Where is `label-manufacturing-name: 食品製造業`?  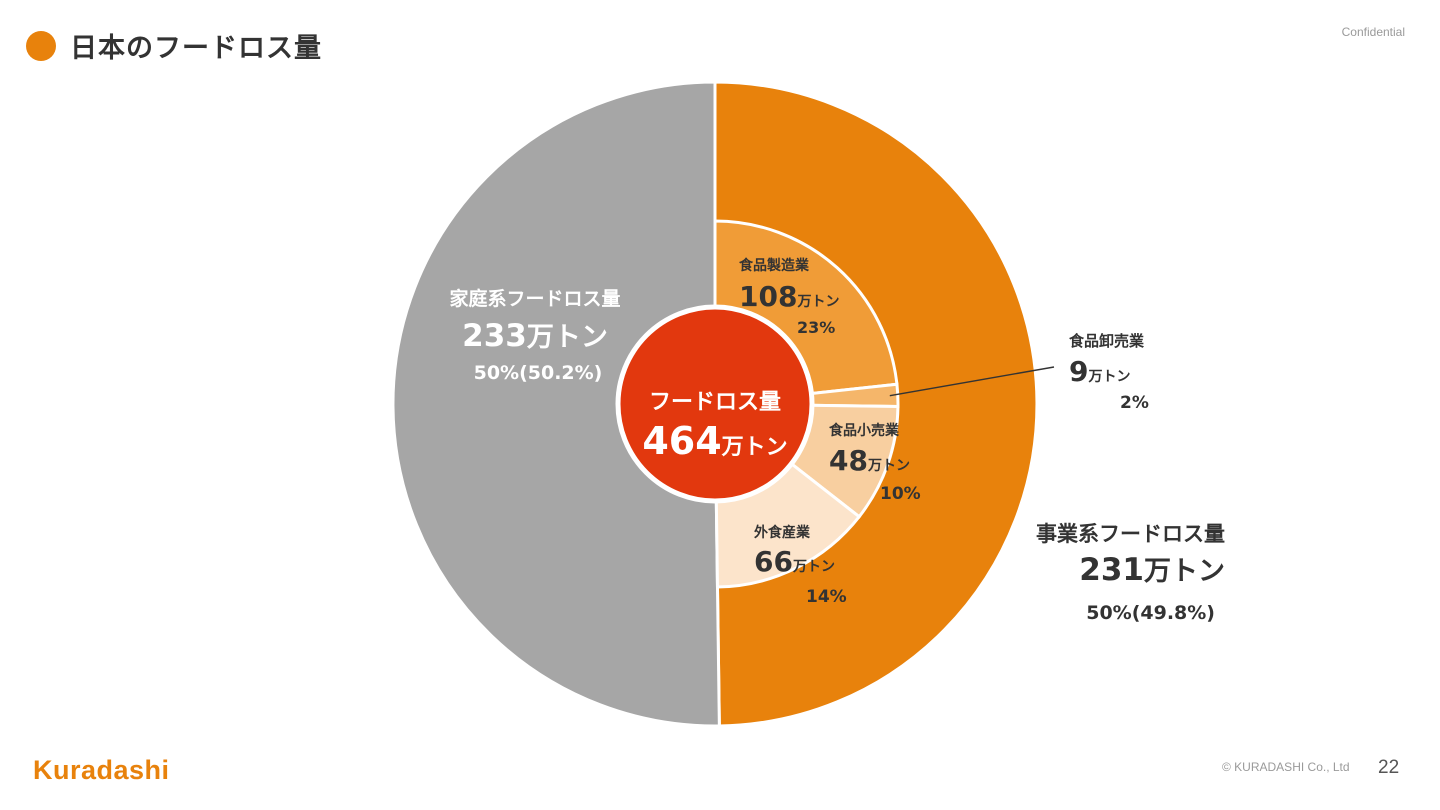 label-manufacturing-name: 食品製造業 is located at coordinates (774, 265).